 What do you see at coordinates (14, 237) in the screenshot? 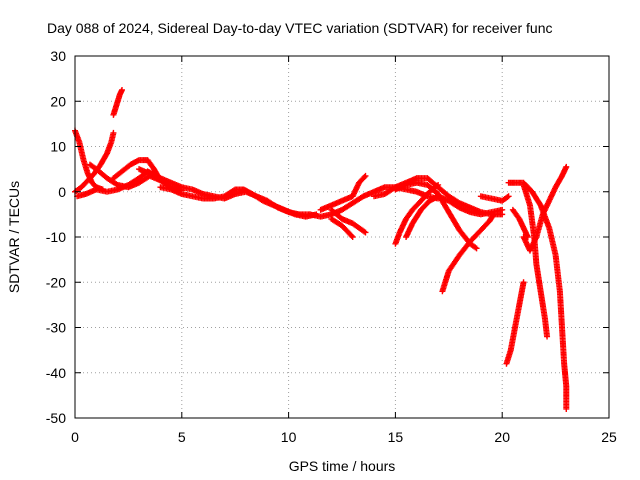
I see `y-axis-title: SDTVAR / TECUs` at bounding box center [14, 237].